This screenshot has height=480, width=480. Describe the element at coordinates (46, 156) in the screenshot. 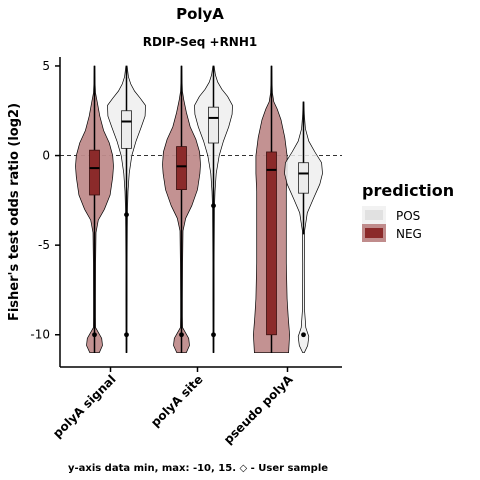

I see `y-tick-label-1: 0` at that location.